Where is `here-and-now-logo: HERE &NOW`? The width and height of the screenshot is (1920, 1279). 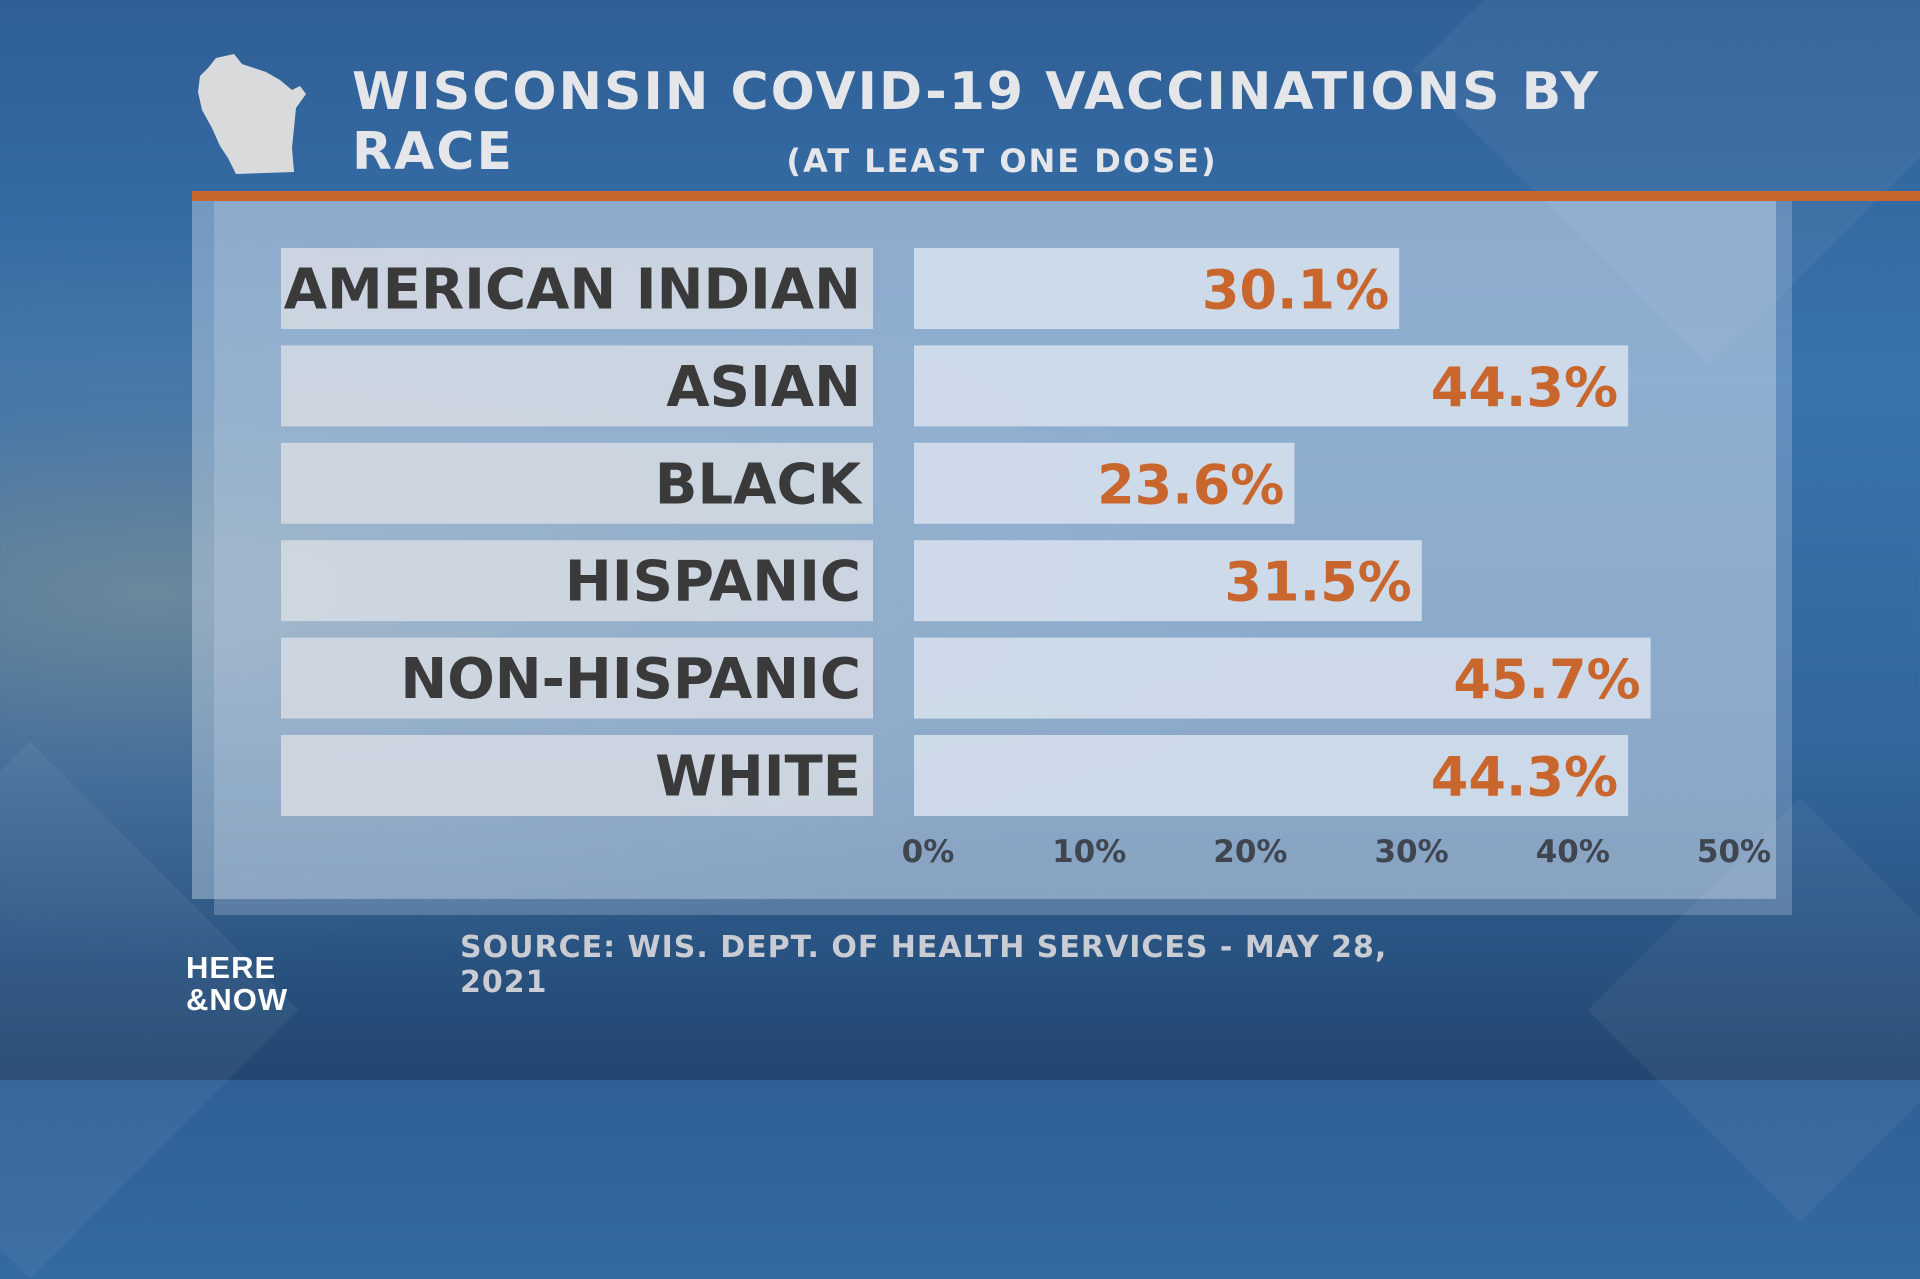
here-and-now-logo: HERE &NOW is located at coordinates (237, 984).